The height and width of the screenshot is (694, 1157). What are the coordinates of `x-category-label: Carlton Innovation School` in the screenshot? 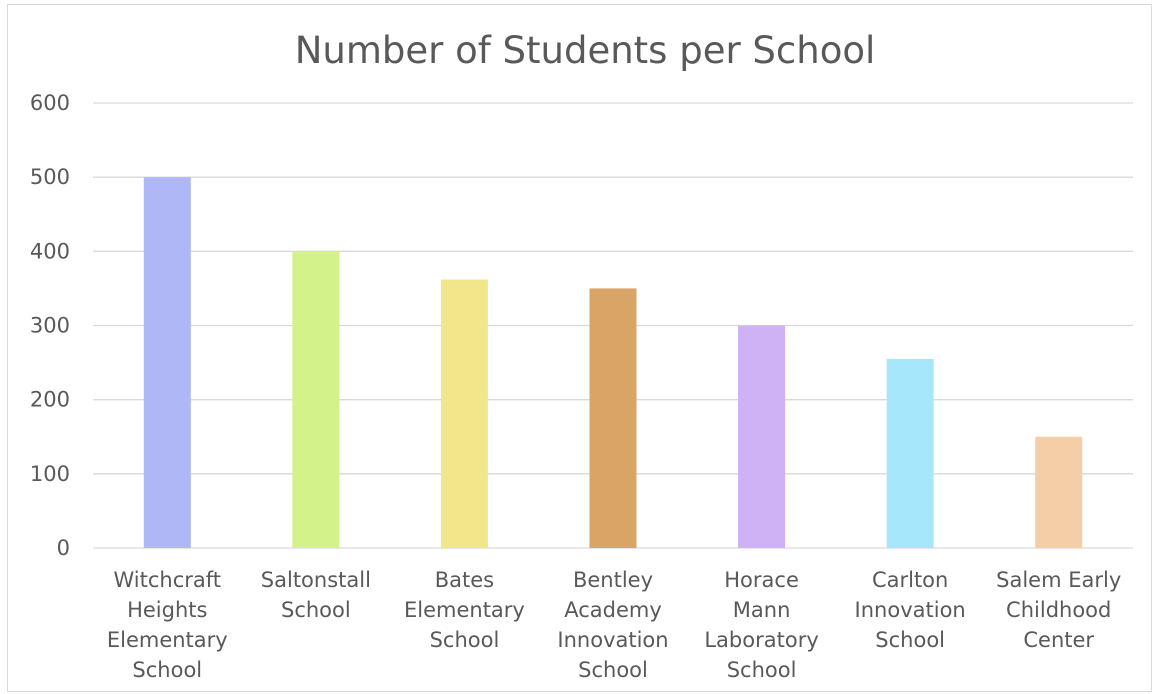 It's located at (910, 610).